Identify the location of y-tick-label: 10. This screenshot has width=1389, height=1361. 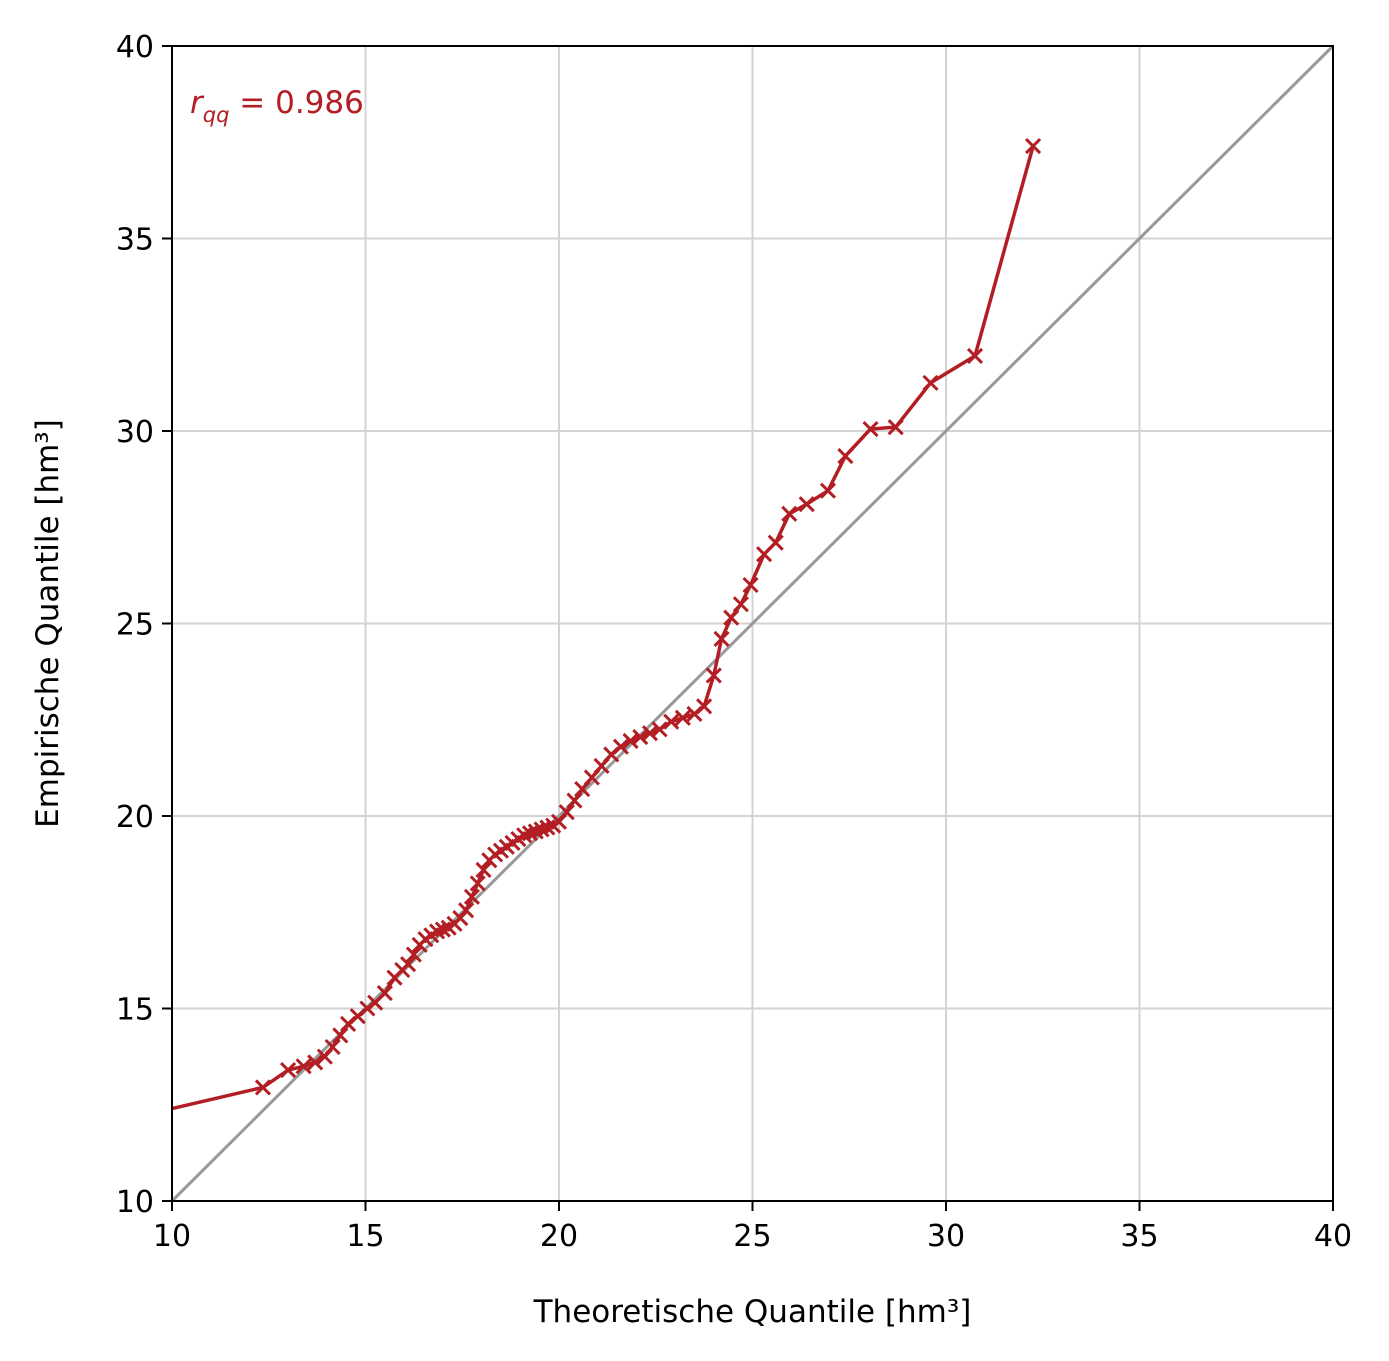
(135, 1202).